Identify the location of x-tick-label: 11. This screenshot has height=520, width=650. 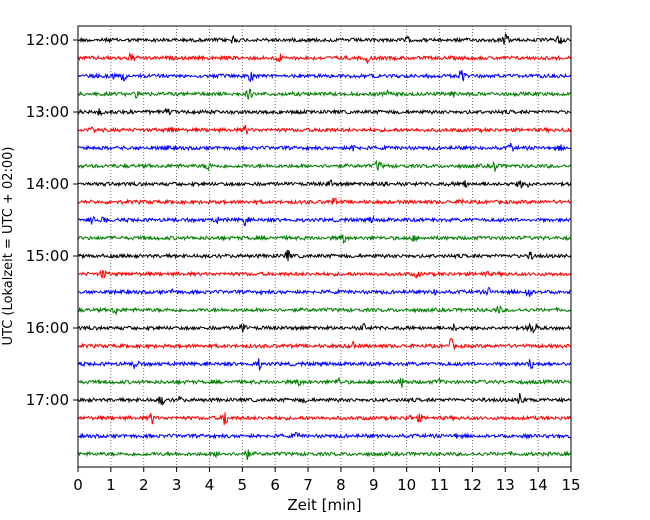
(439, 485).